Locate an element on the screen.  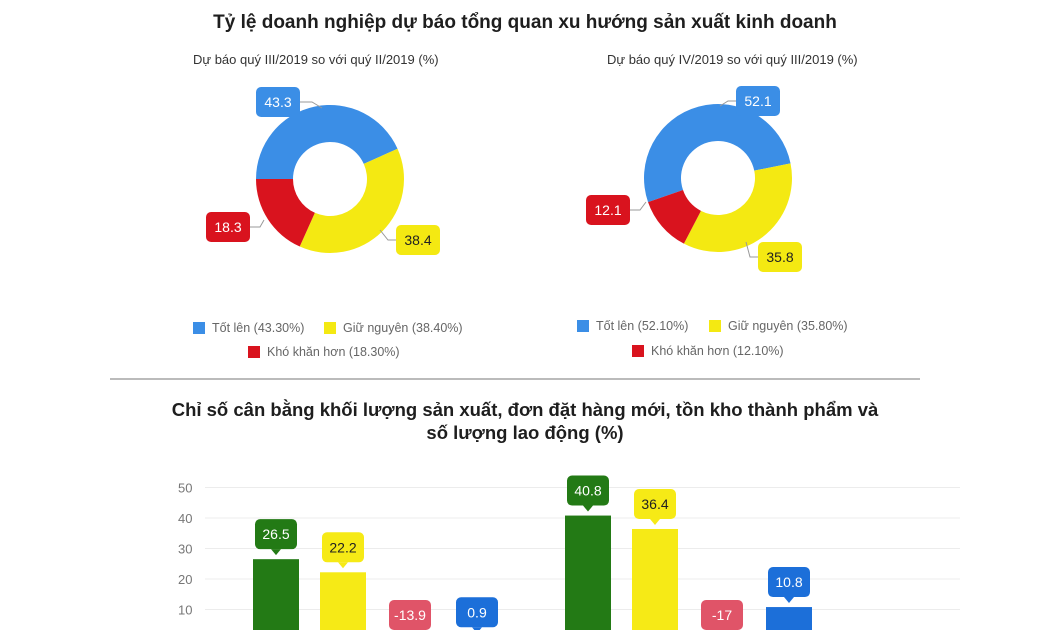
donut-chart-1: 43.3 38.4 18.3 is located at coordinates (323, 171).